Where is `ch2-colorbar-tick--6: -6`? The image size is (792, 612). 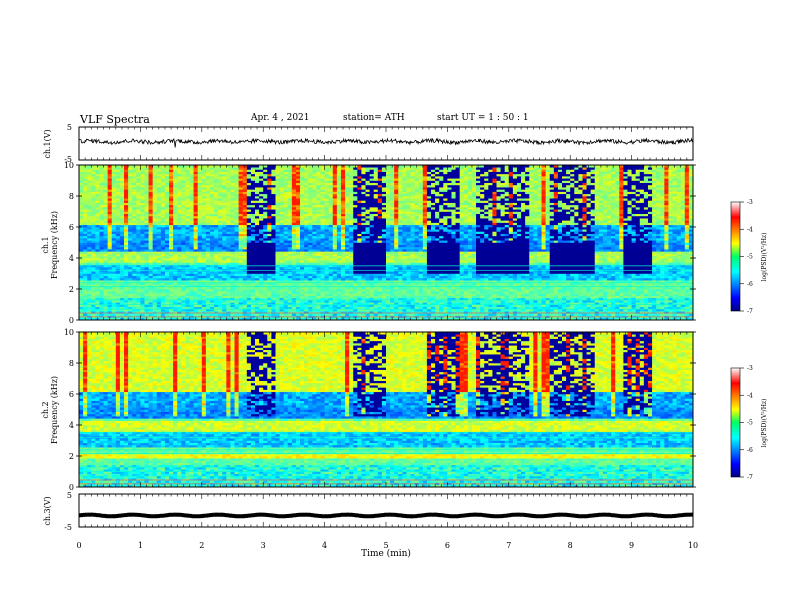 ch2-colorbar-tick--6: -6 is located at coordinates (750, 450).